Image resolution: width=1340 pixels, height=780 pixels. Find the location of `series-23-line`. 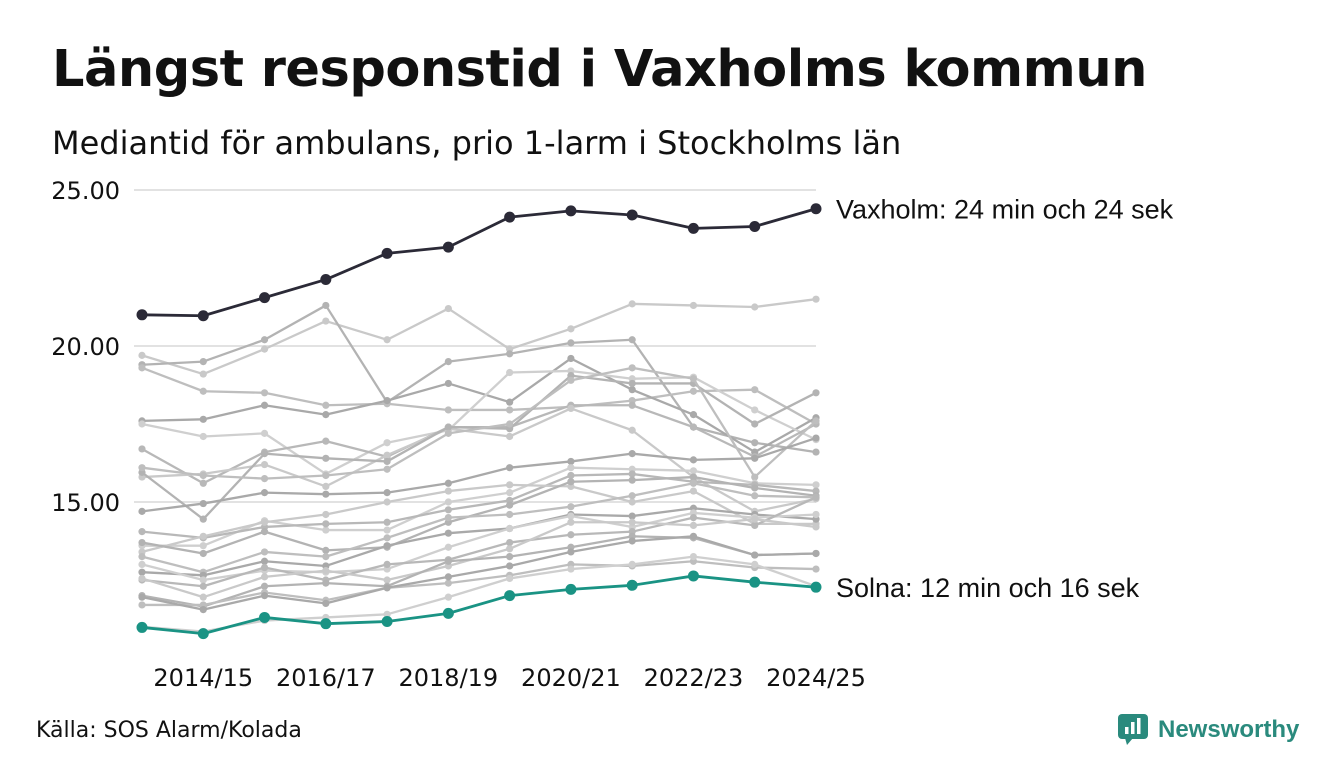

series-23-line is located at coordinates (479, 594).